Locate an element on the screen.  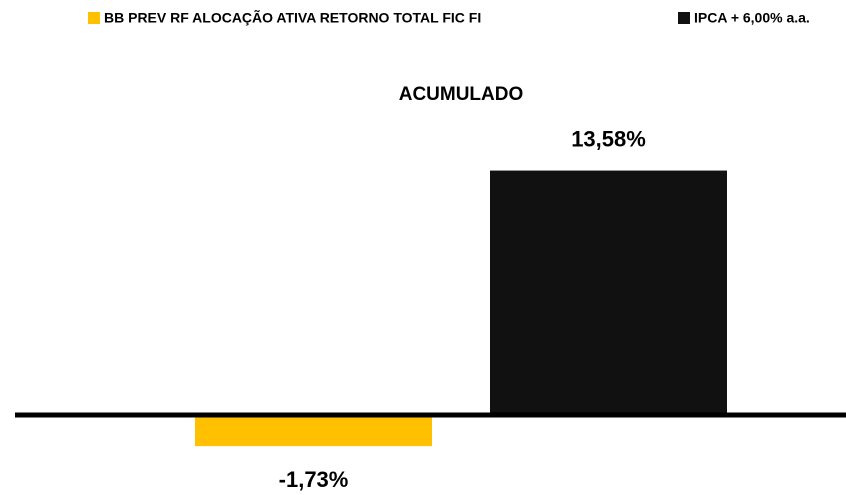
data-label: -1,73% is located at coordinates (314, 479).